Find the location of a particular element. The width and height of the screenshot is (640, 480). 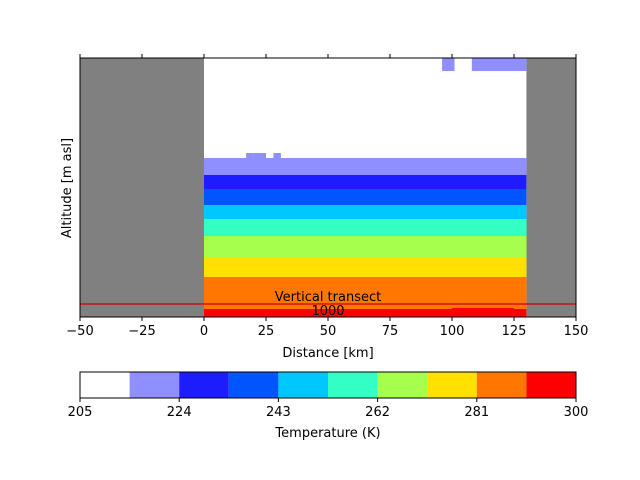

colorbar-tick-label: 205 is located at coordinates (80, 412).